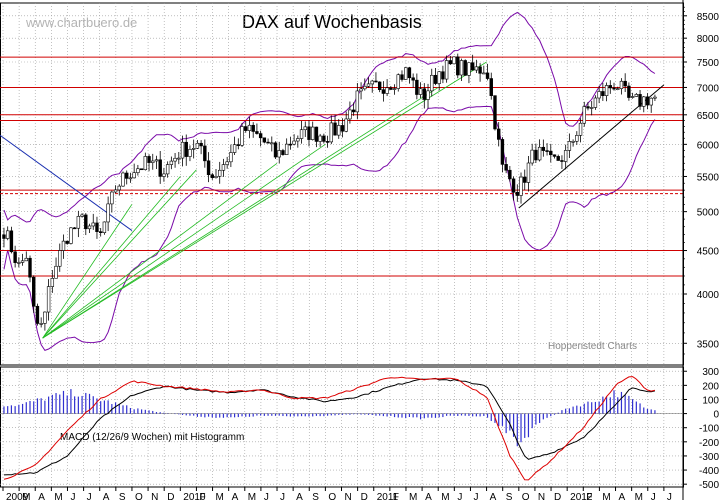 This screenshot has width=723, height=503. What do you see at coordinates (194, 497) in the screenshot?
I see `x-tick-label: 2010` at bounding box center [194, 497].